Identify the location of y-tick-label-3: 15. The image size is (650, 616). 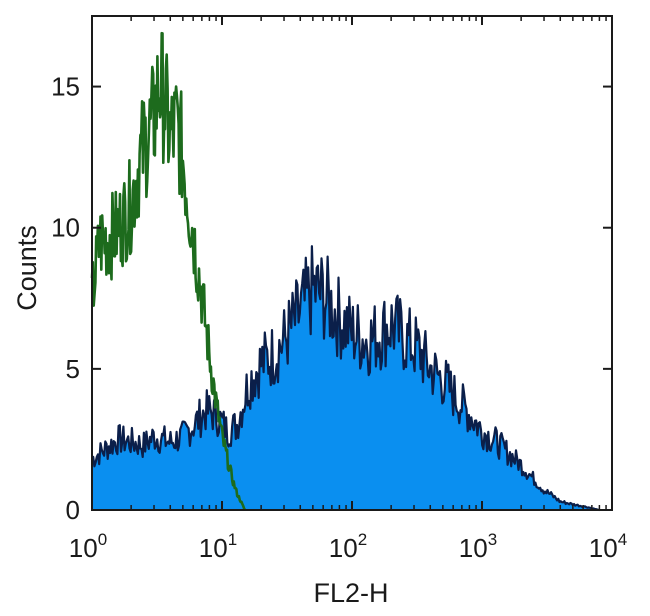
(65, 87).